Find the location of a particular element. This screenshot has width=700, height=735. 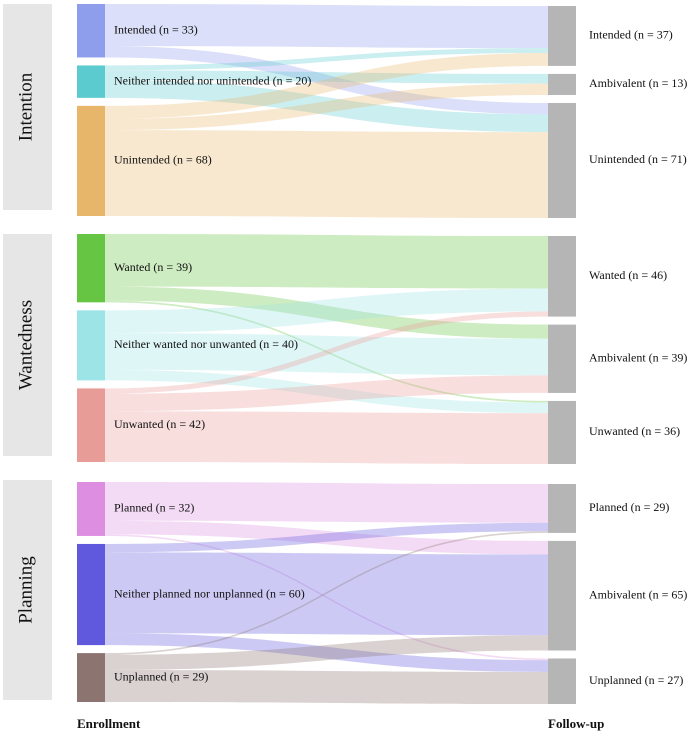

intention-right-label-intended: Intended (n = 37) is located at coordinates (631, 35).